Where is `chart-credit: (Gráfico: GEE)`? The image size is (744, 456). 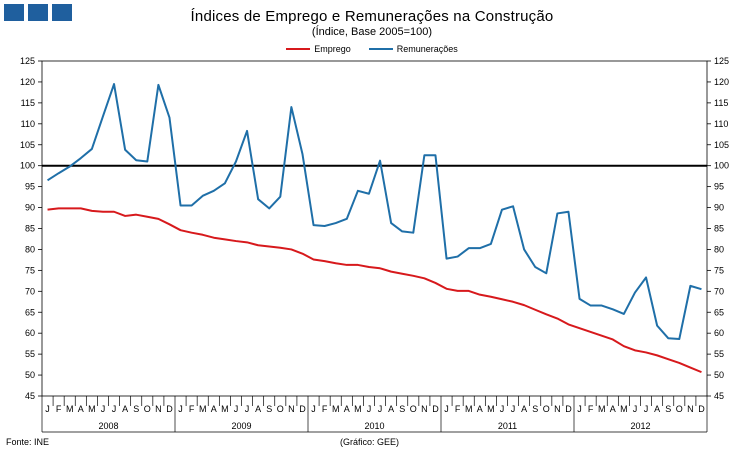
chart-credit: (Gráfico: GEE) is located at coordinates (370, 442).